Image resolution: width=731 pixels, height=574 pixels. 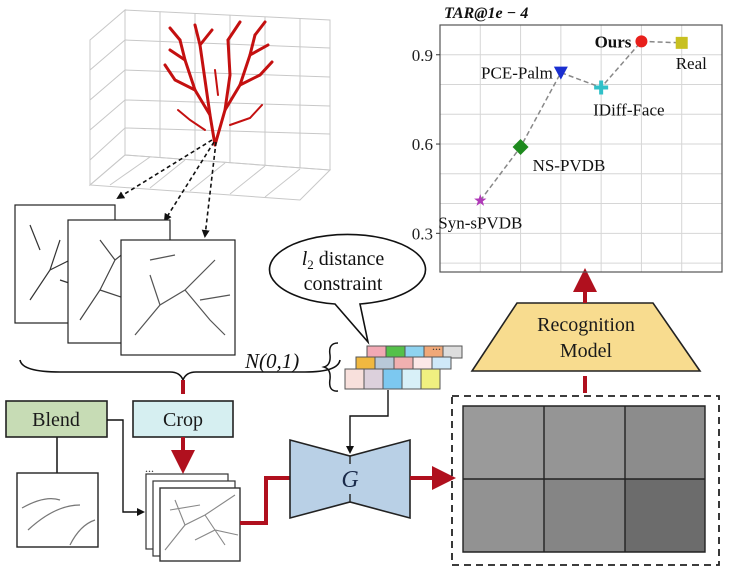 What do you see at coordinates (422, 233) in the screenshot?
I see `y-tick-label: 0.3` at bounding box center [422, 233].